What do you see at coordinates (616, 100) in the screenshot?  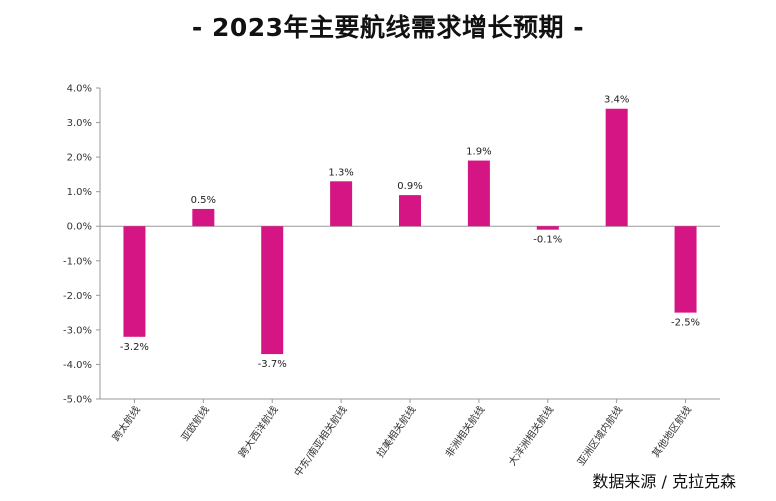 I see `data-label: 3.4%` at bounding box center [616, 100].